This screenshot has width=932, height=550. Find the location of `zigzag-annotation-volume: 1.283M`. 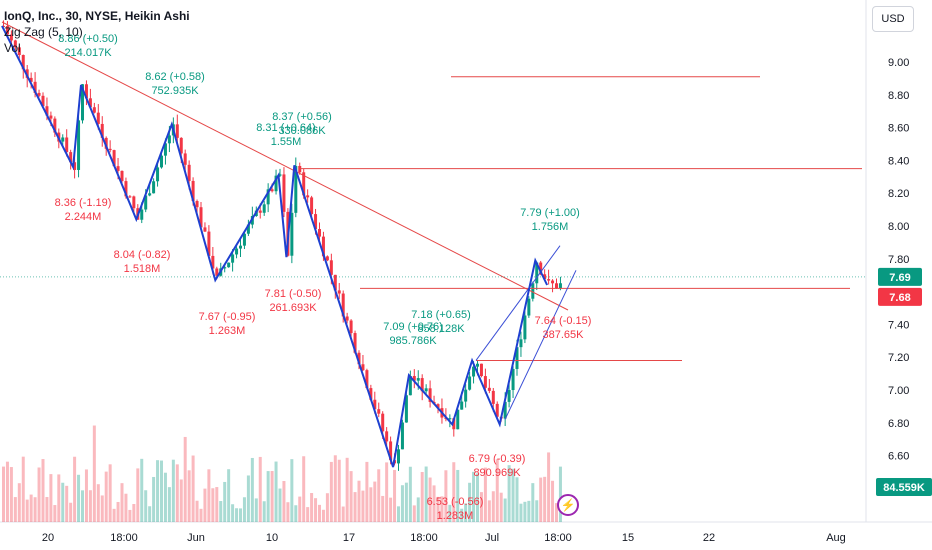

zigzag-annotation-volume: 1.283M is located at coordinates (455, 516).